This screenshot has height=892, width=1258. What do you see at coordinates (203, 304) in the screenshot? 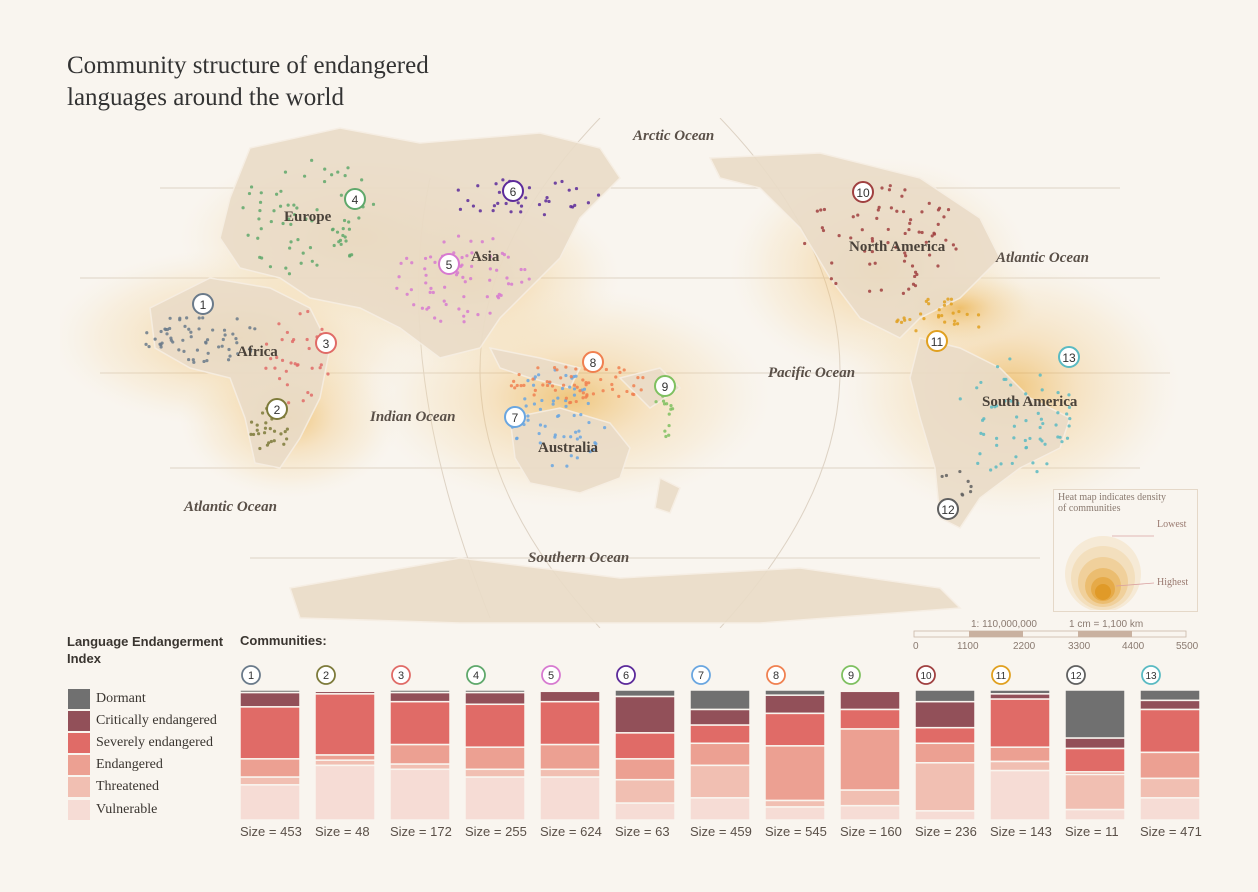
I see `map-marker-circle` at bounding box center [203, 304].